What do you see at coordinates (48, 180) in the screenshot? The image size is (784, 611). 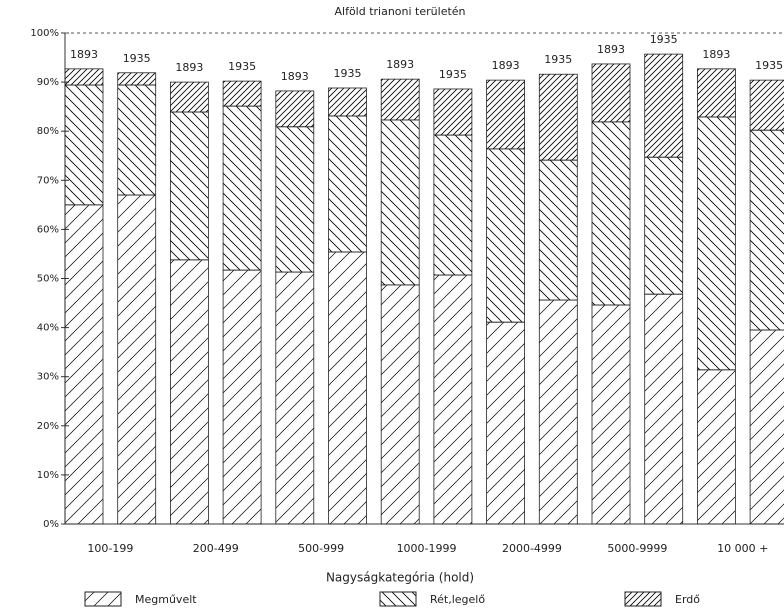 I see `y-tick-label: 70%` at bounding box center [48, 180].